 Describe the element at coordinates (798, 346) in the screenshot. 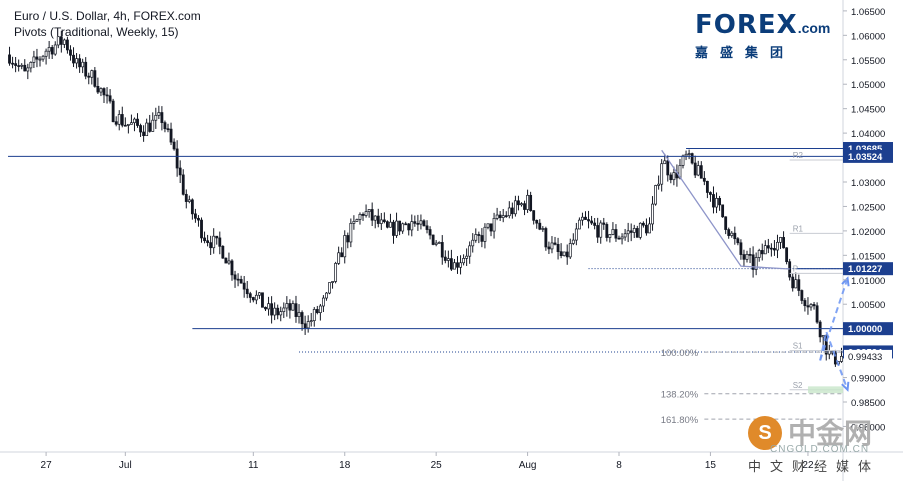

I see `pivot-label: S1` at that location.